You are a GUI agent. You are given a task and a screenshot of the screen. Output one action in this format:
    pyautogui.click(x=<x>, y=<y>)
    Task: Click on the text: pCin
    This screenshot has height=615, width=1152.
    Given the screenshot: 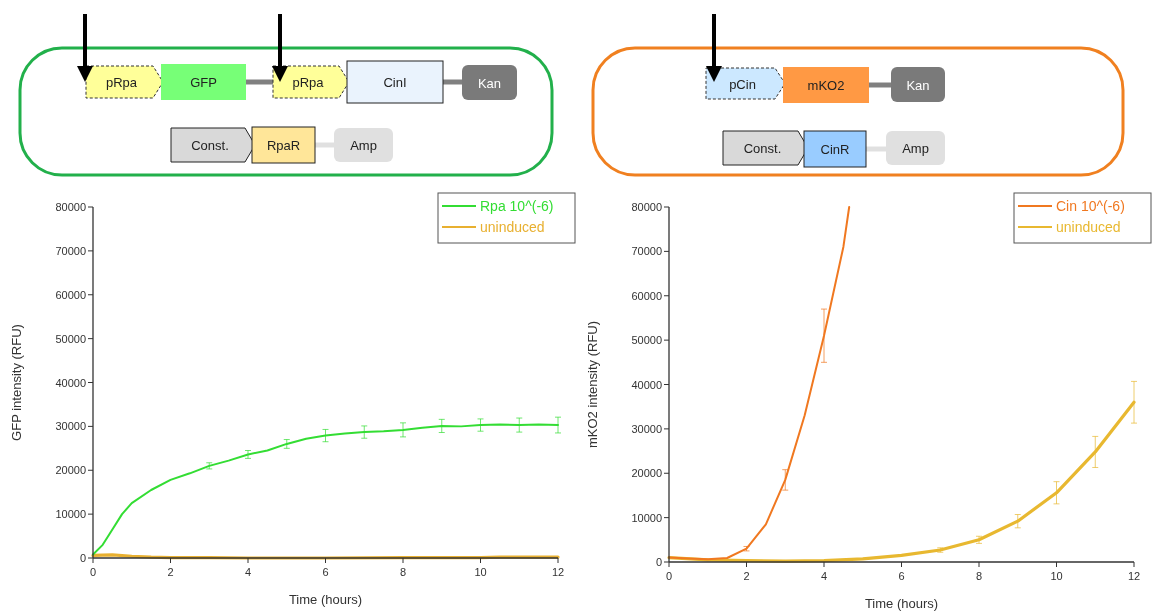 What is the action you would take?
    pyautogui.click(x=742, y=84)
    